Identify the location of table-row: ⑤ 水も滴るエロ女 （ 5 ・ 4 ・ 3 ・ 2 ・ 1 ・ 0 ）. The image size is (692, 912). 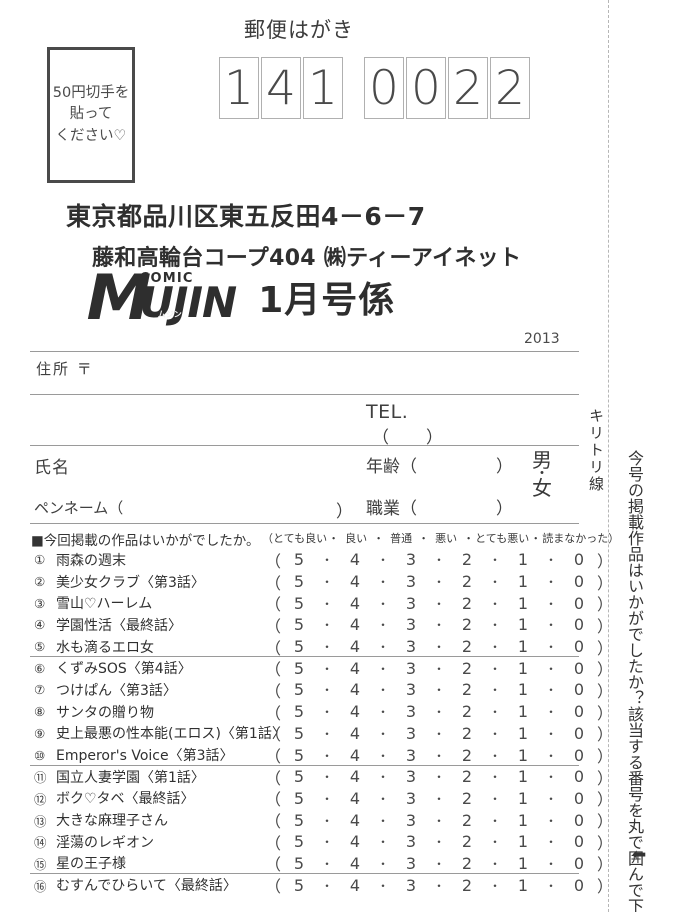
(321, 647).